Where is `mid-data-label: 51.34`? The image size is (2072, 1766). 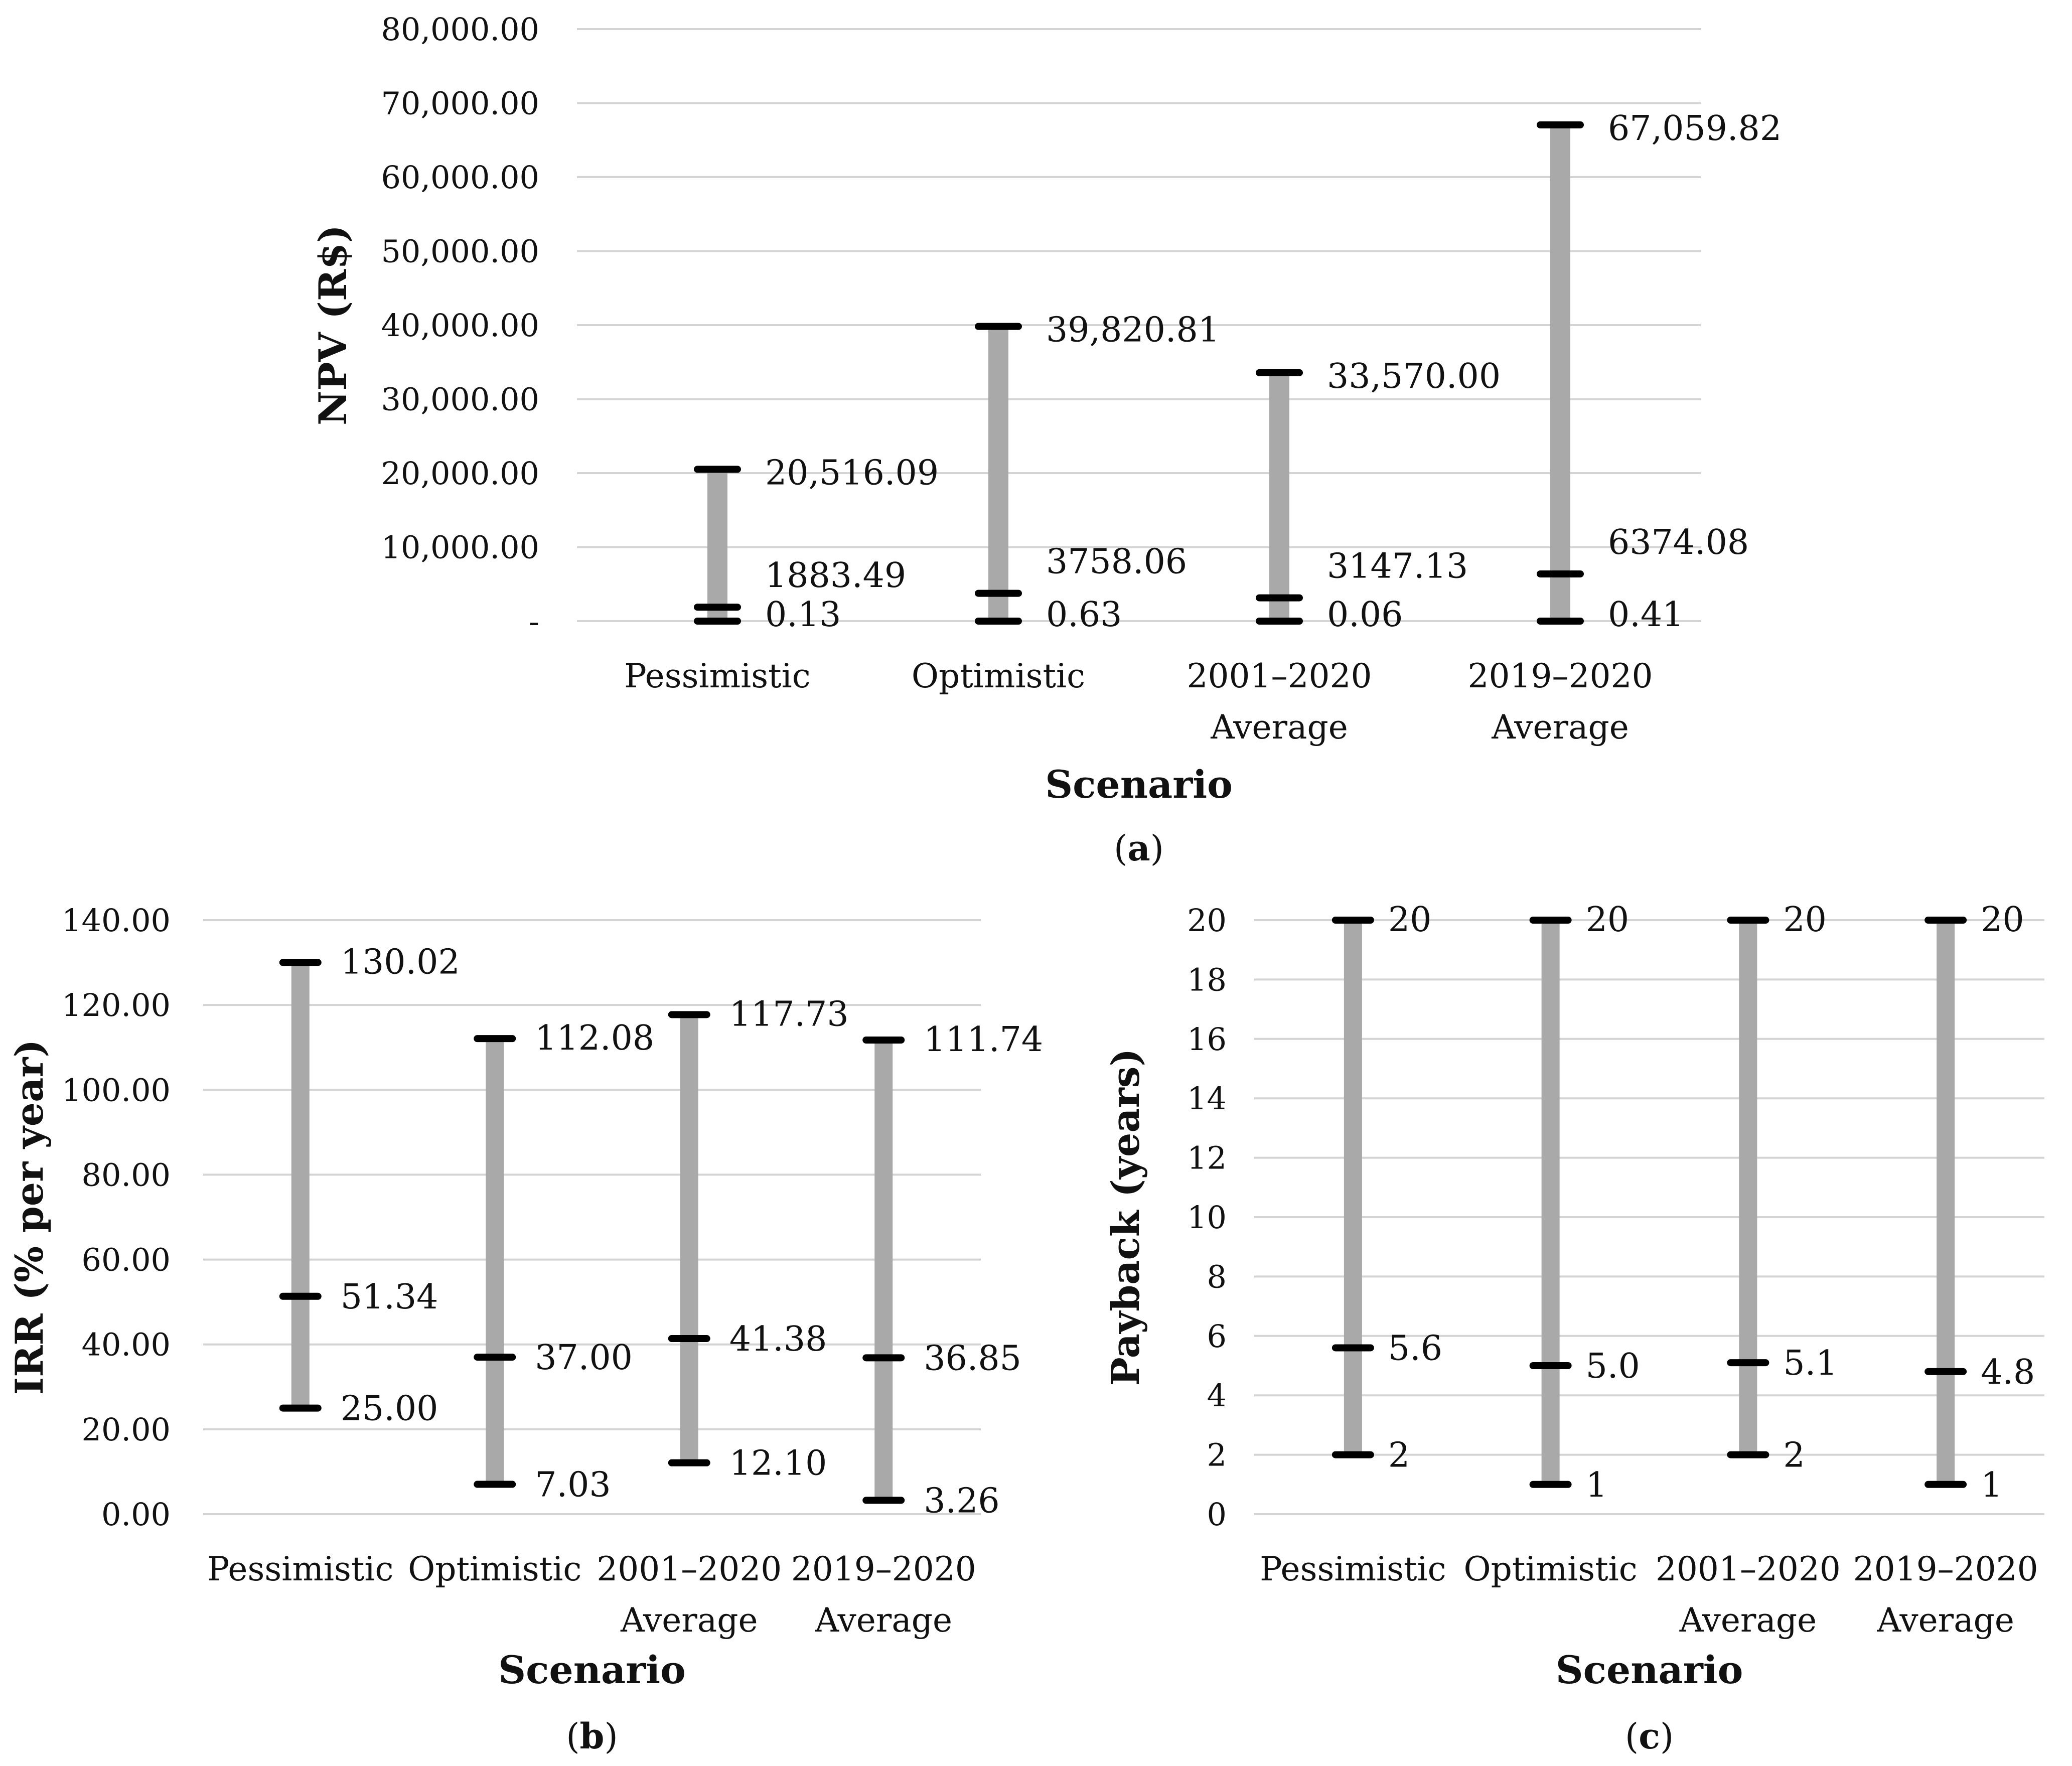
mid-data-label: 51.34 is located at coordinates (389, 1297).